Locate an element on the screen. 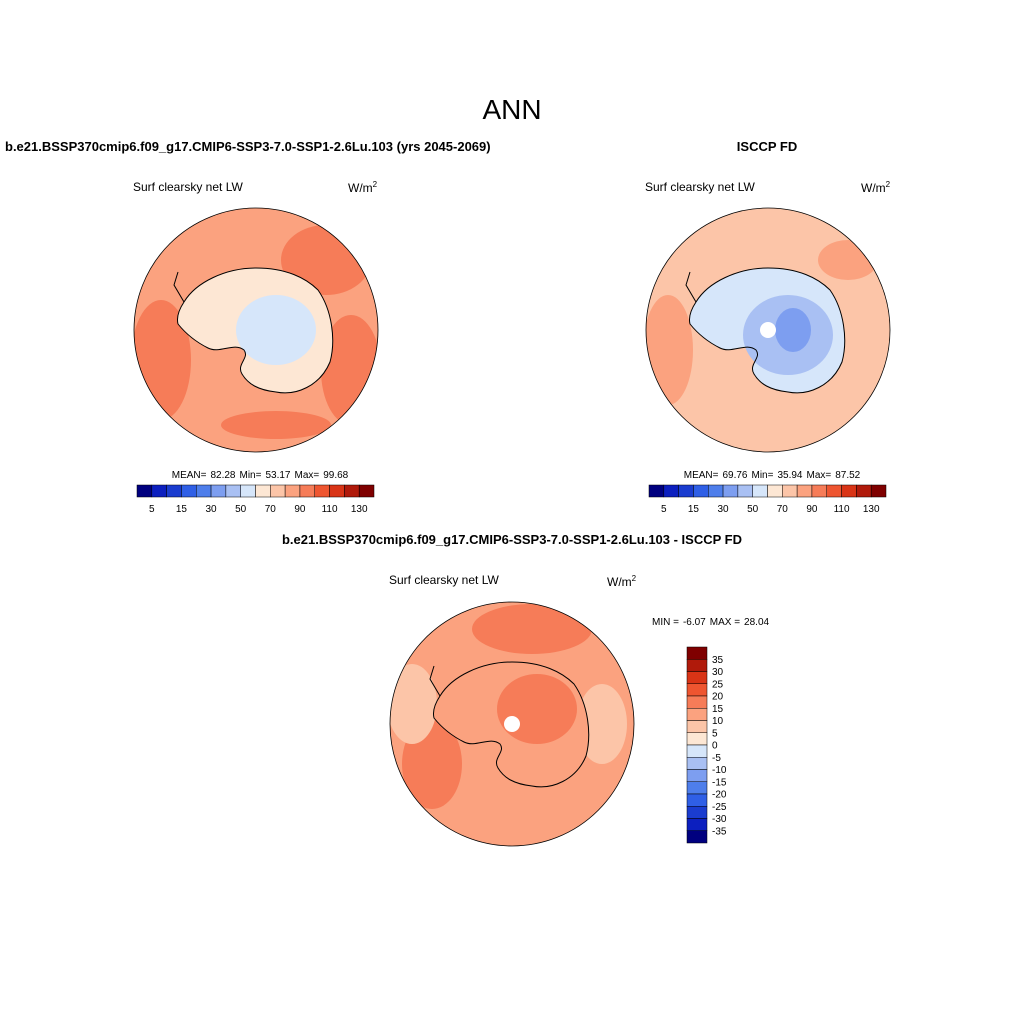 The height and width of the screenshot is (1024, 1024). colorbar-label: 0 is located at coordinates (715, 746).